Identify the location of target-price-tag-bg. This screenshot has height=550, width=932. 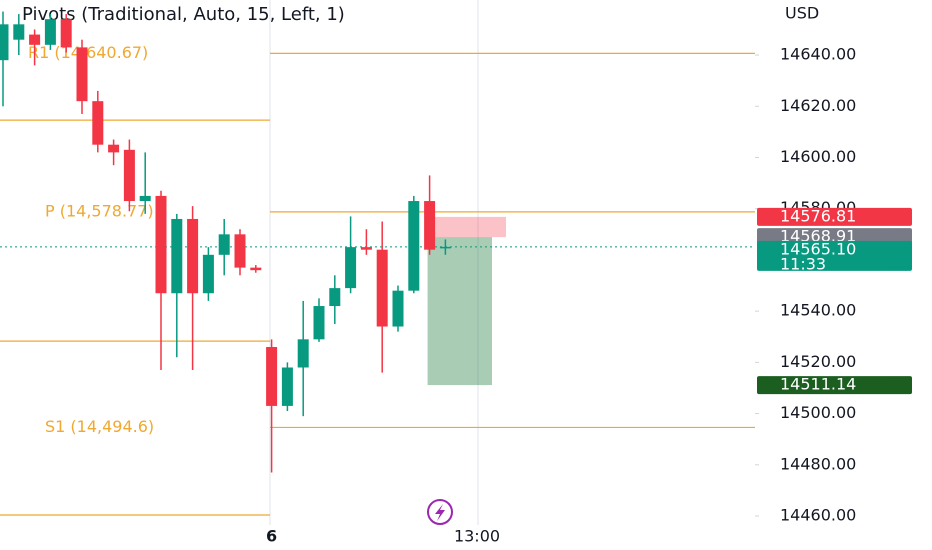
(834, 385).